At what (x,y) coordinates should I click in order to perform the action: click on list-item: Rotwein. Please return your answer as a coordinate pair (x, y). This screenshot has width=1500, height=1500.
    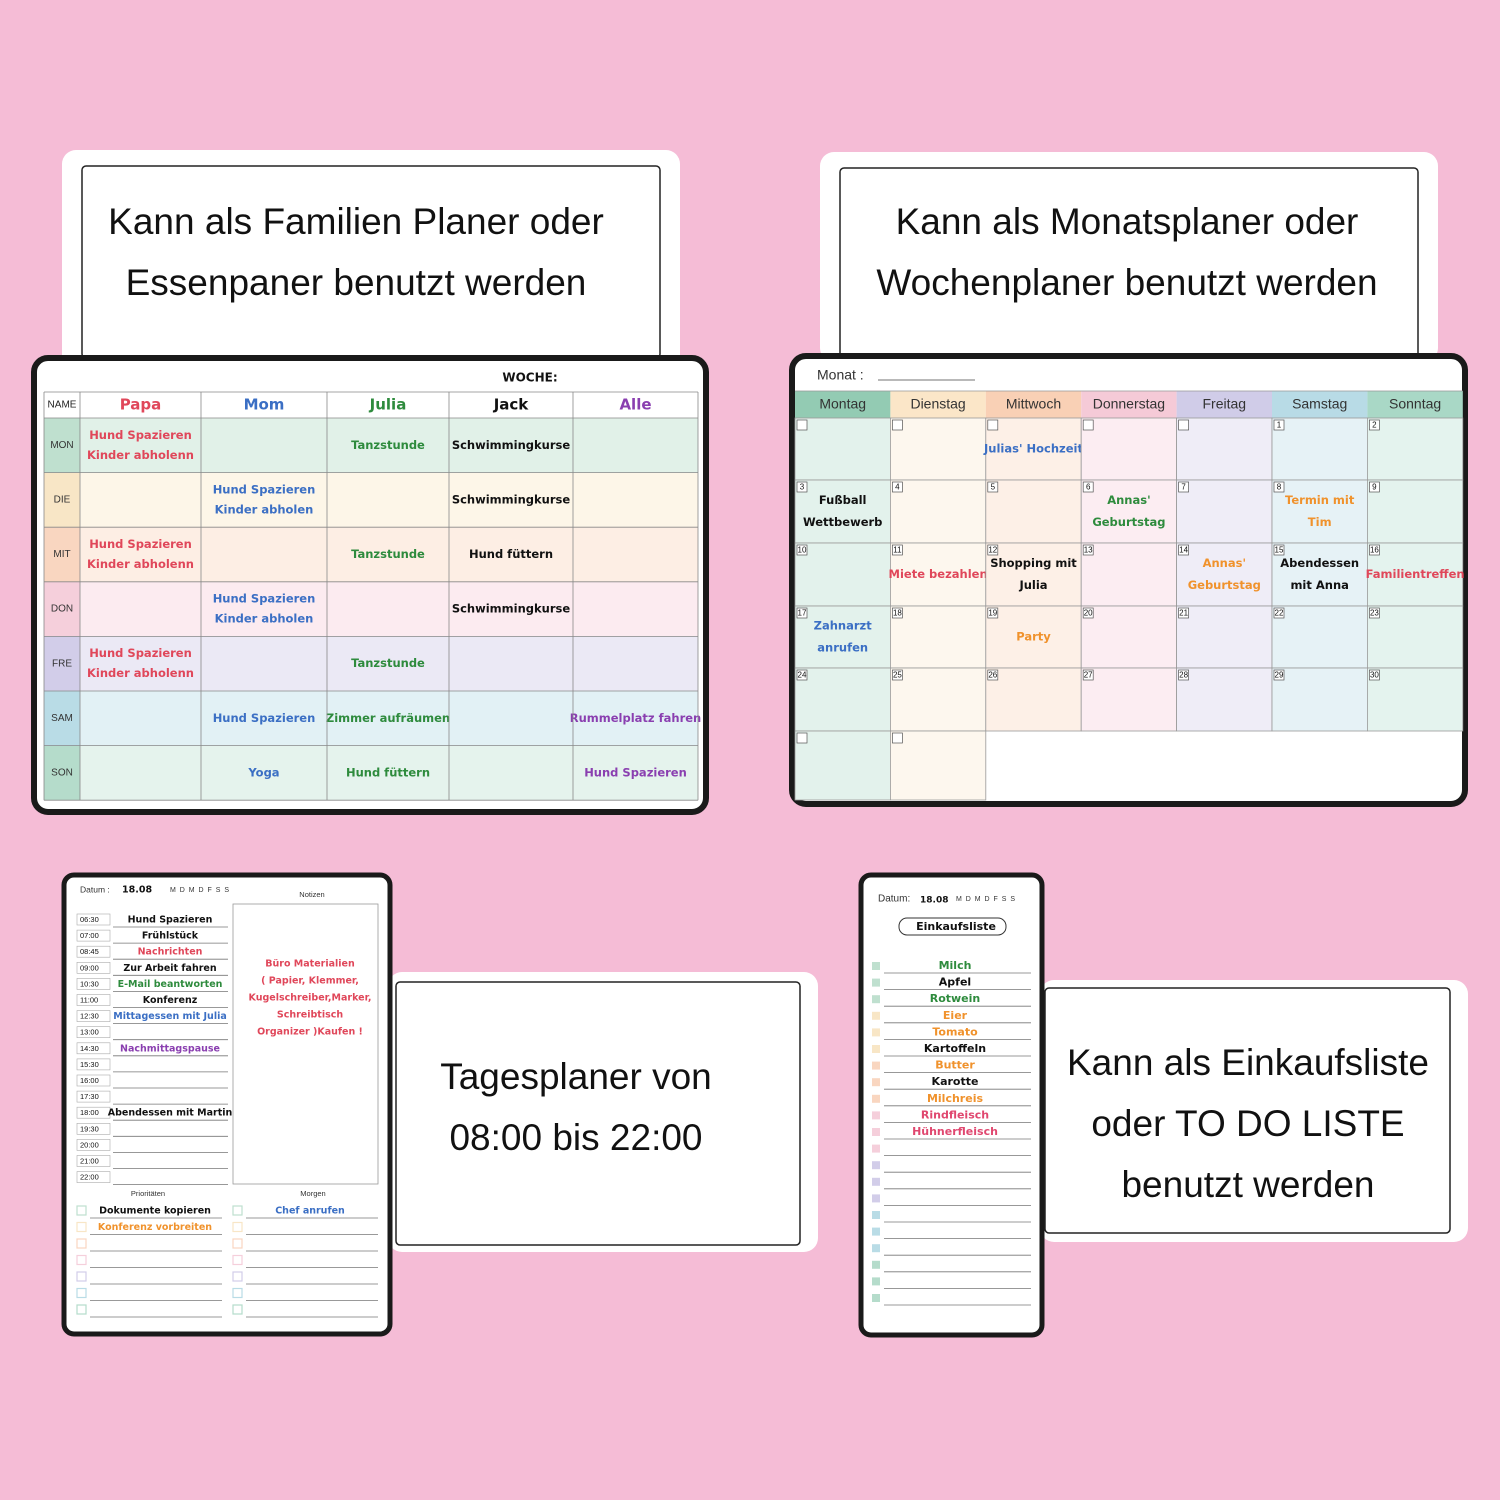
    Looking at the image, I should click on (955, 998).